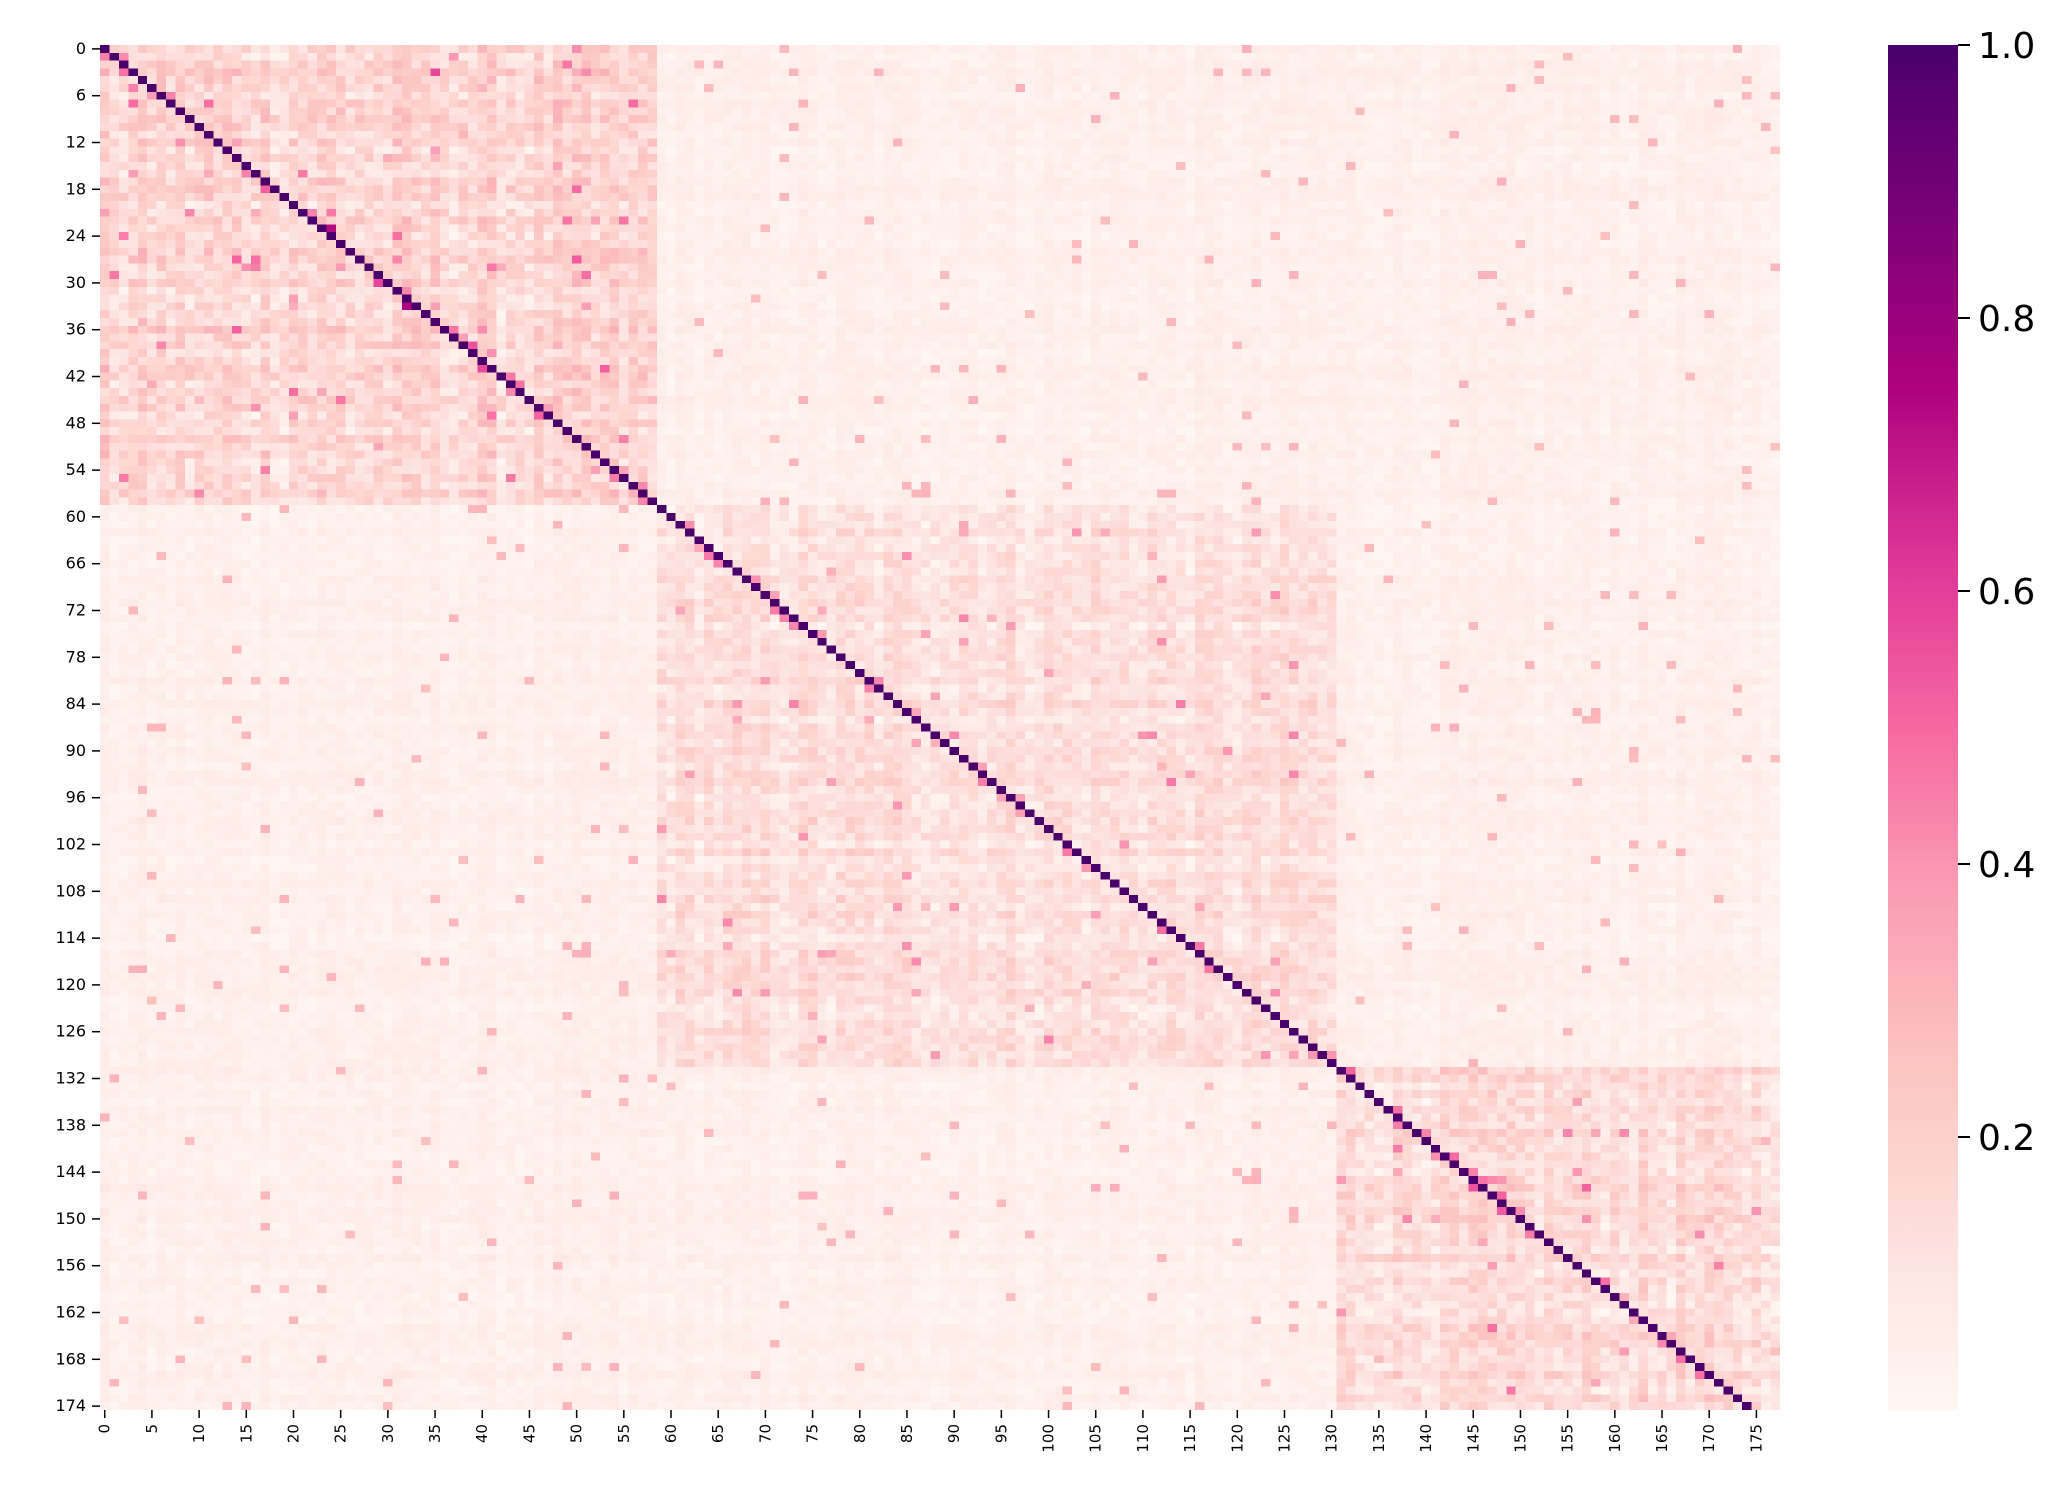  What do you see at coordinates (529, 1433) in the screenshot?
I see `x-tick-label: 45` at bounding box center [529, 1433].